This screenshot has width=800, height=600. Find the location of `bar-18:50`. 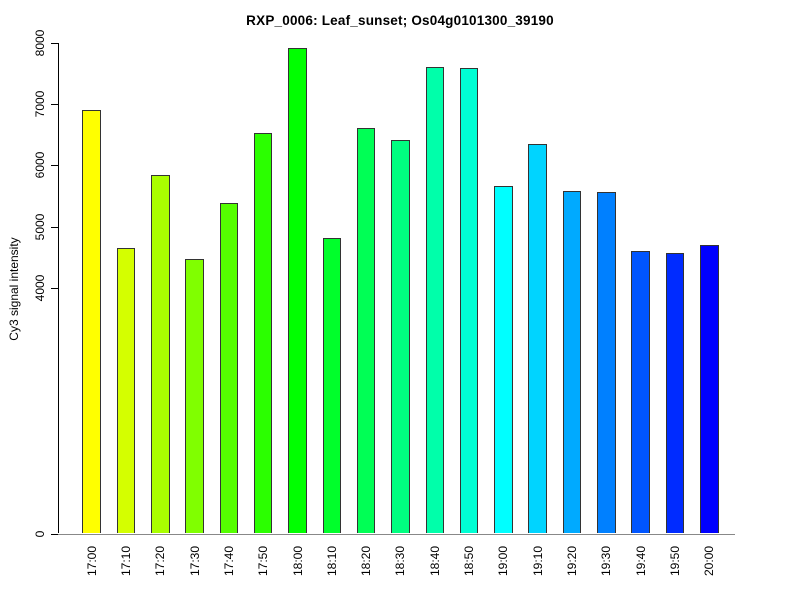

bar-18:50 is located at coordinates (469, 300).